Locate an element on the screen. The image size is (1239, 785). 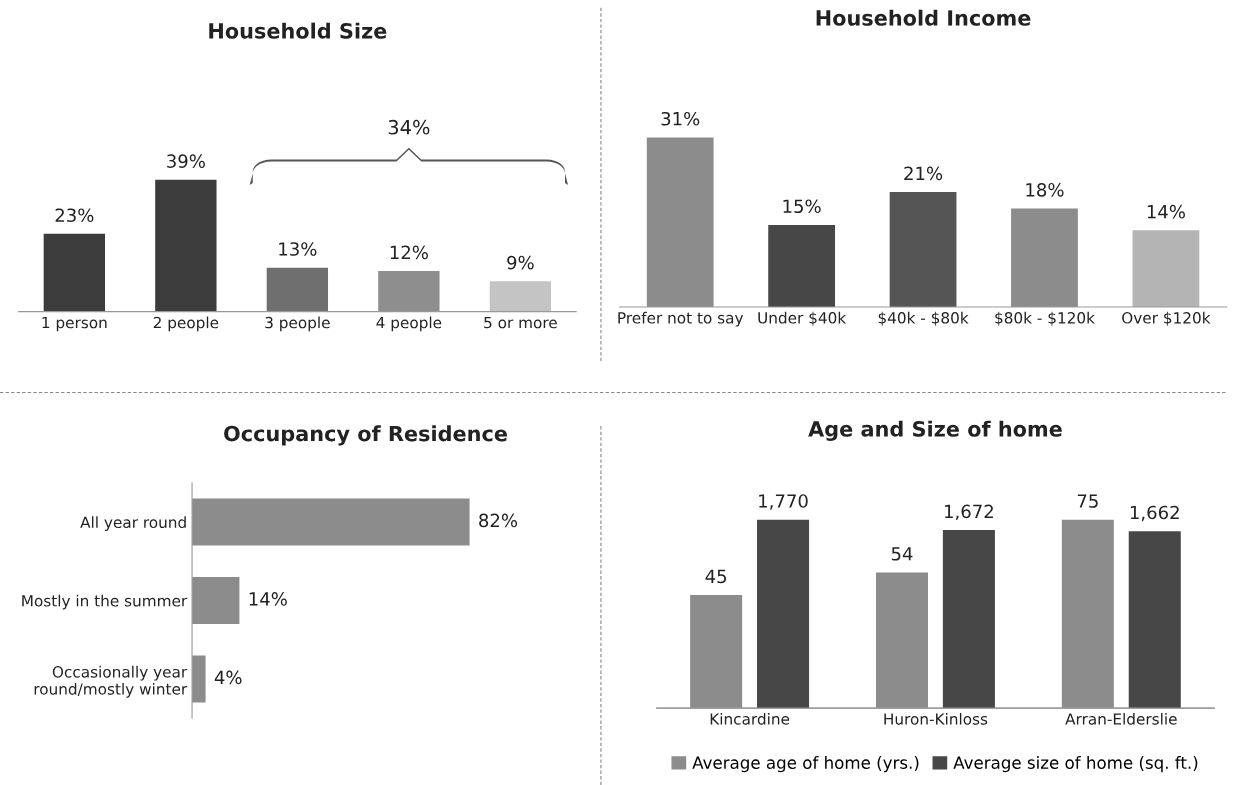
x-tick-label: Huron-Kinloss is located at coordinates (936, 718).